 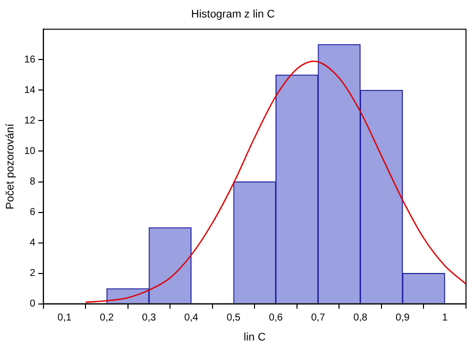 What do you see at coordinates (30, 90) in the screenshot?
I see `y-tick-label: 14` at bounding box center [30, 90].